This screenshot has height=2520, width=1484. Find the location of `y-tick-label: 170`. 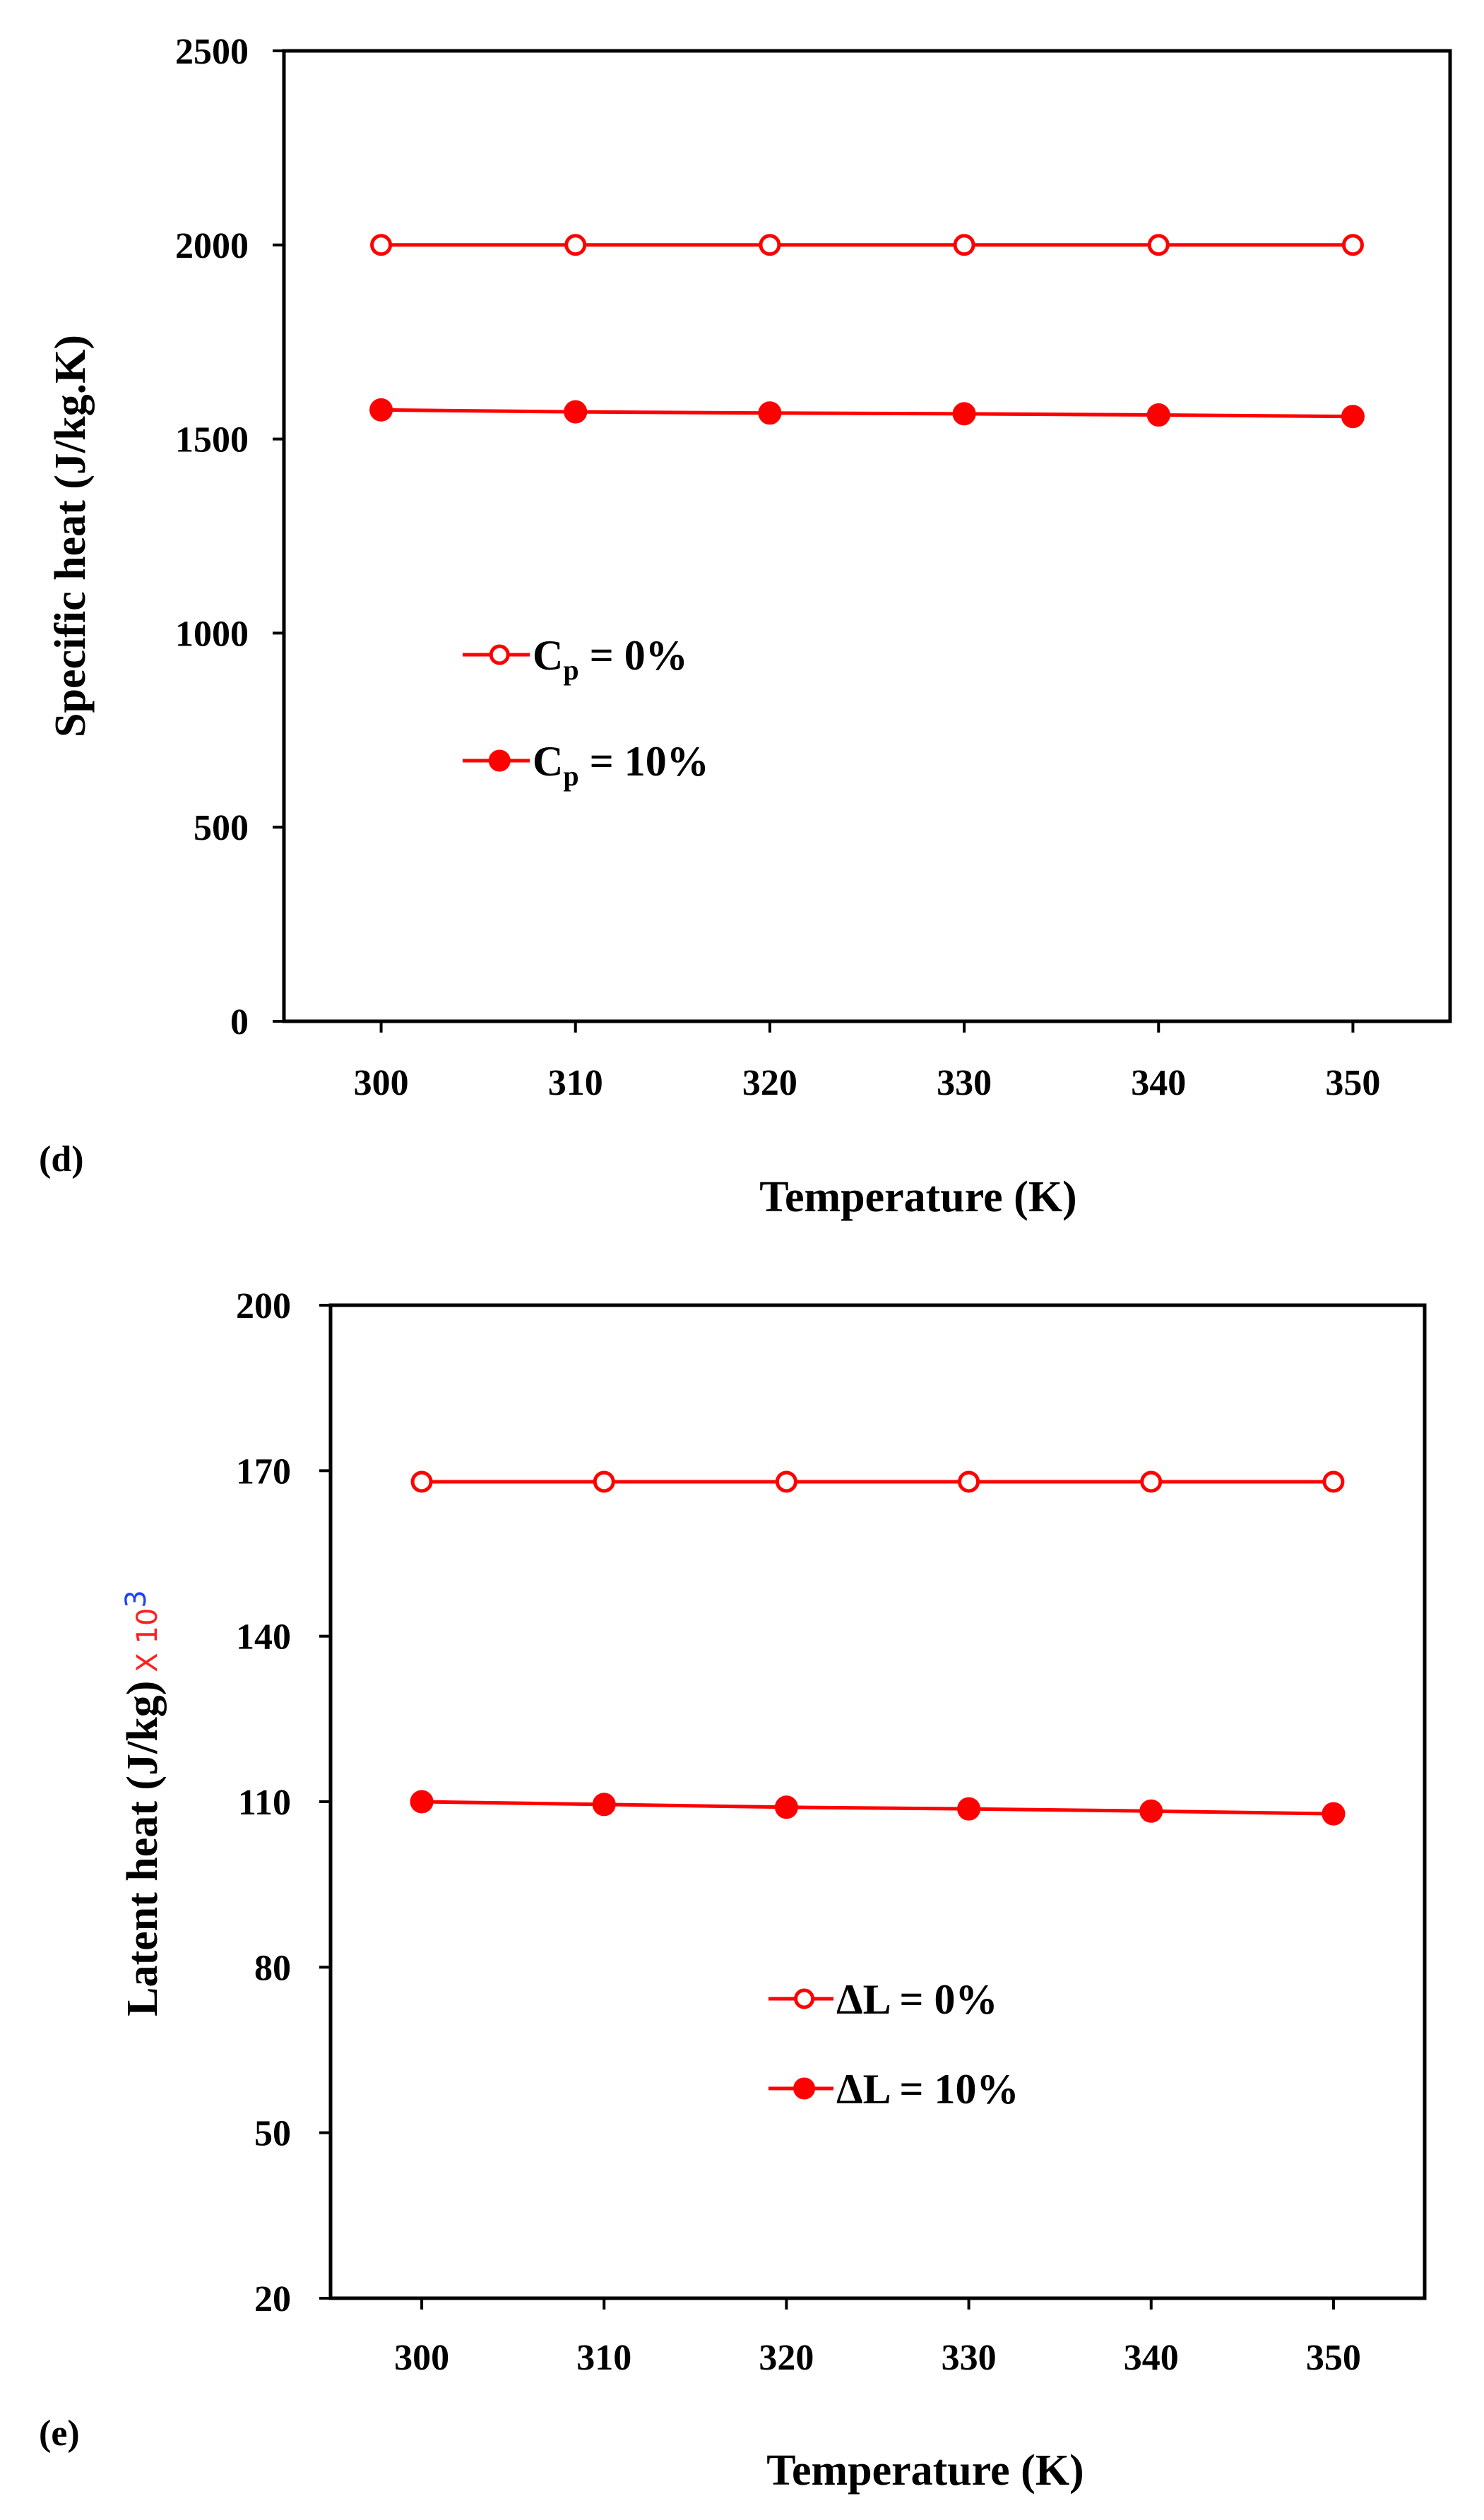

y-tick-label: 170 is located at coordinates (263, 1472).